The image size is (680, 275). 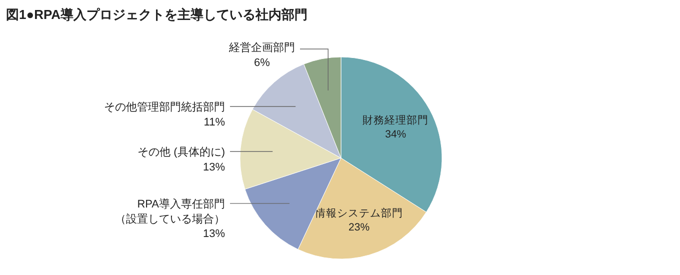 I want to click on chart-title: 図1●RPA導入プロジェクトを主導している社内部門, so click(x=157, y=14).